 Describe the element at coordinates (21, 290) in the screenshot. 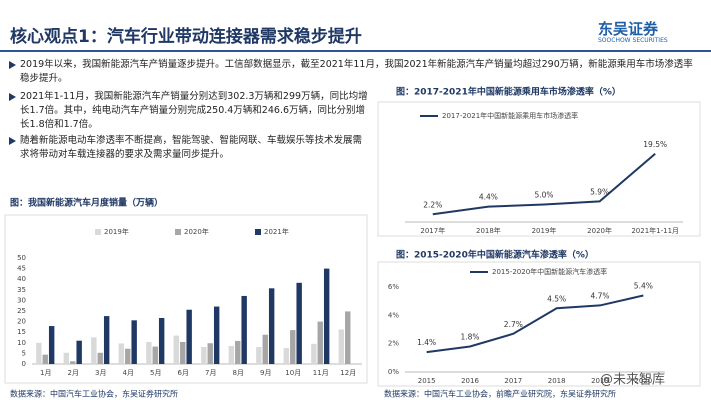

I see `y-tick-label: 35` at that location.